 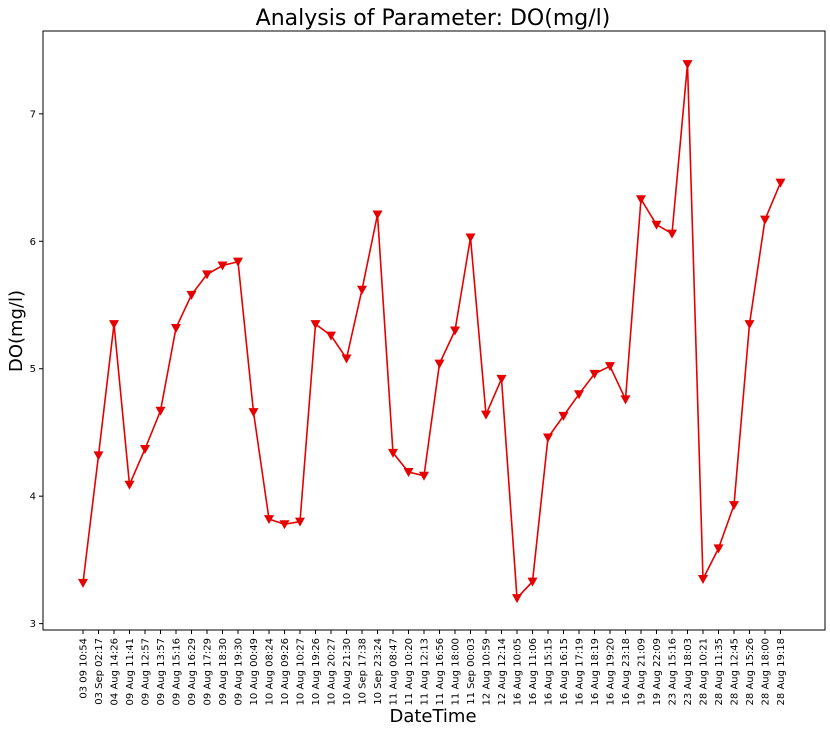 I want to click on x-tick-label: 11 Aug 12:13, so click(x=425, y=671).